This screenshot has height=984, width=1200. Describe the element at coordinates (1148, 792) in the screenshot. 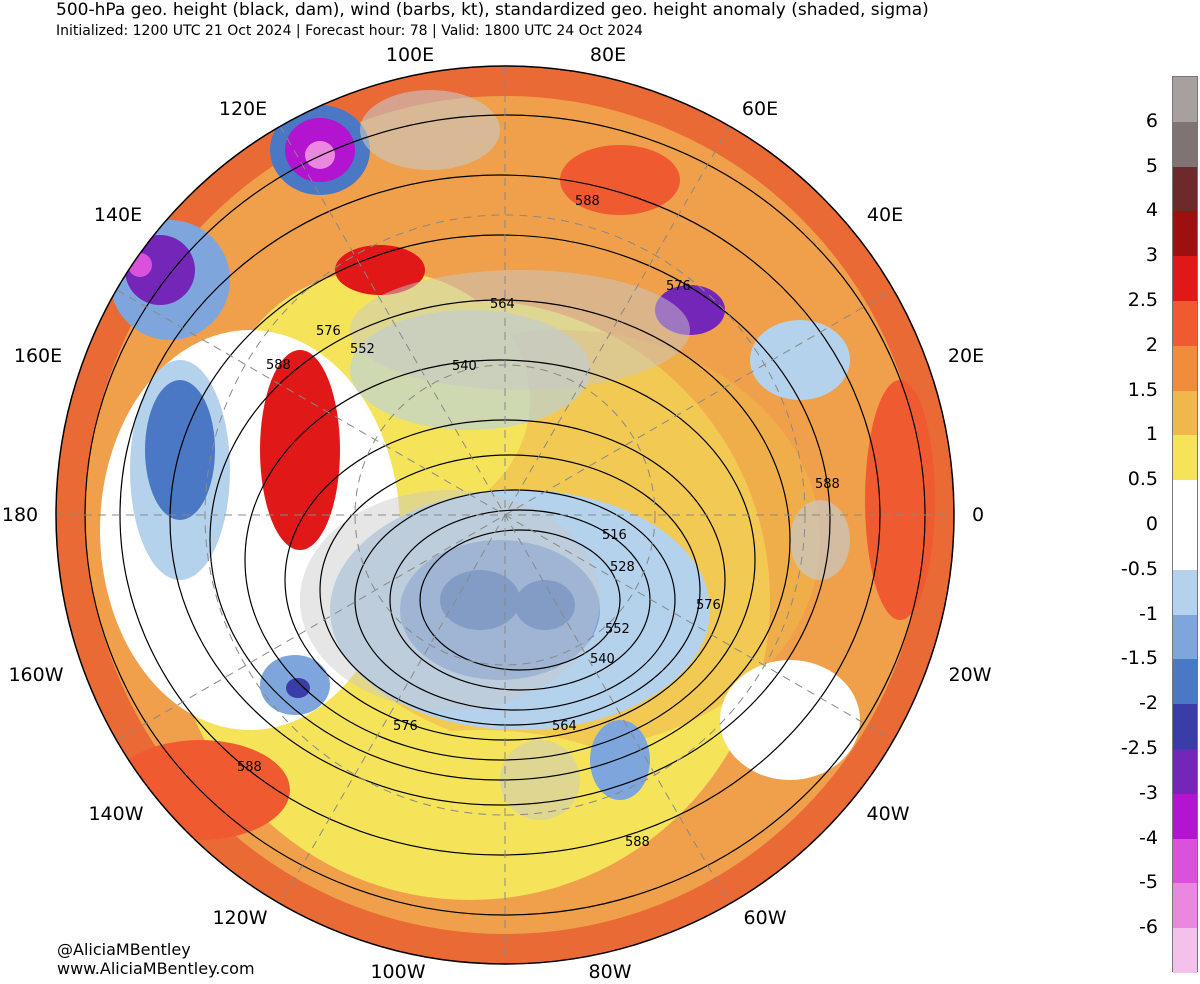

I see `legend-tick-label: -3` at that location.